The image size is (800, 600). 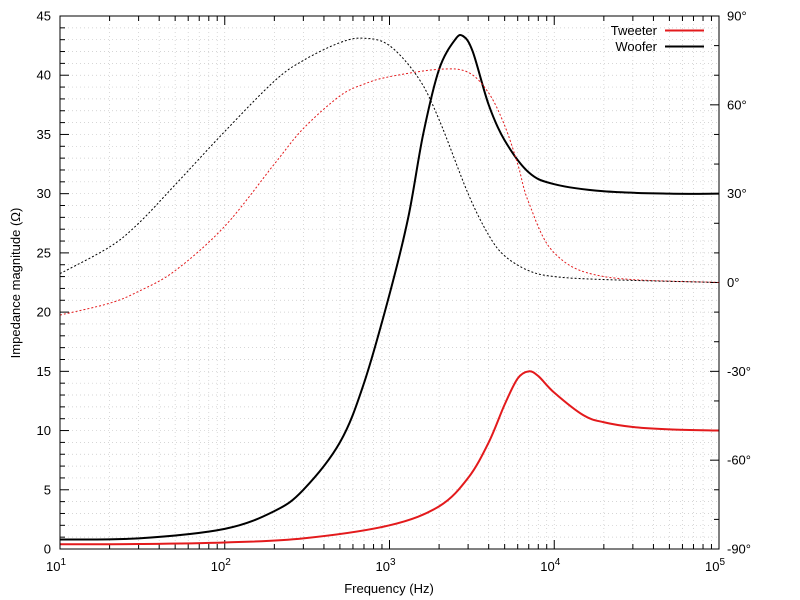 What do you see at coordinates (715, 565) in the screenshot?
I see `x-tick-label: 10⁵` at bounding box center [715, 565].